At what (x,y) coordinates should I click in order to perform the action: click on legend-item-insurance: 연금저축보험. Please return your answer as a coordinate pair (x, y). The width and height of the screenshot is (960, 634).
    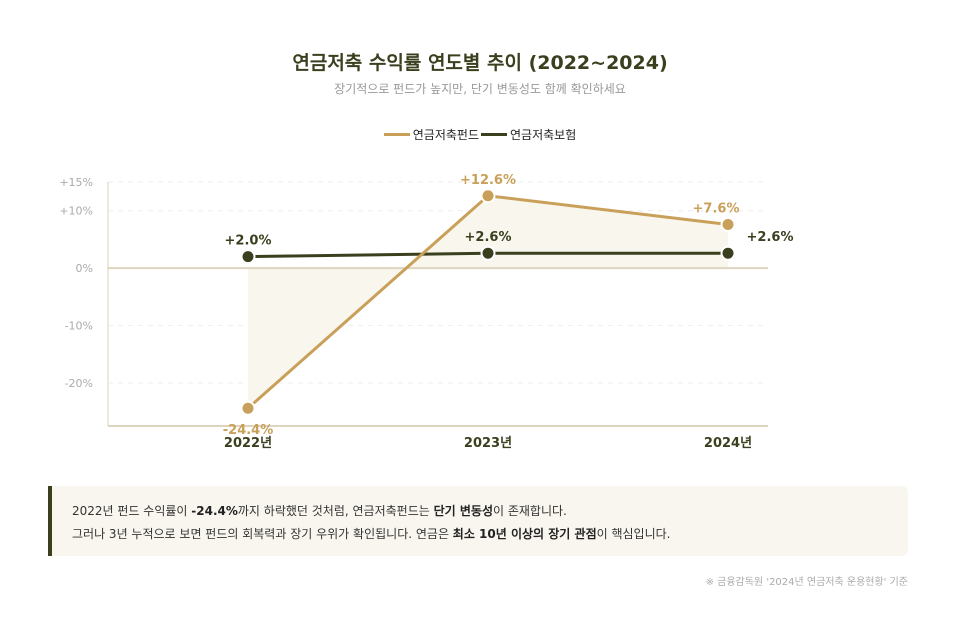
    Looking at the image, I should click on (528, 134).